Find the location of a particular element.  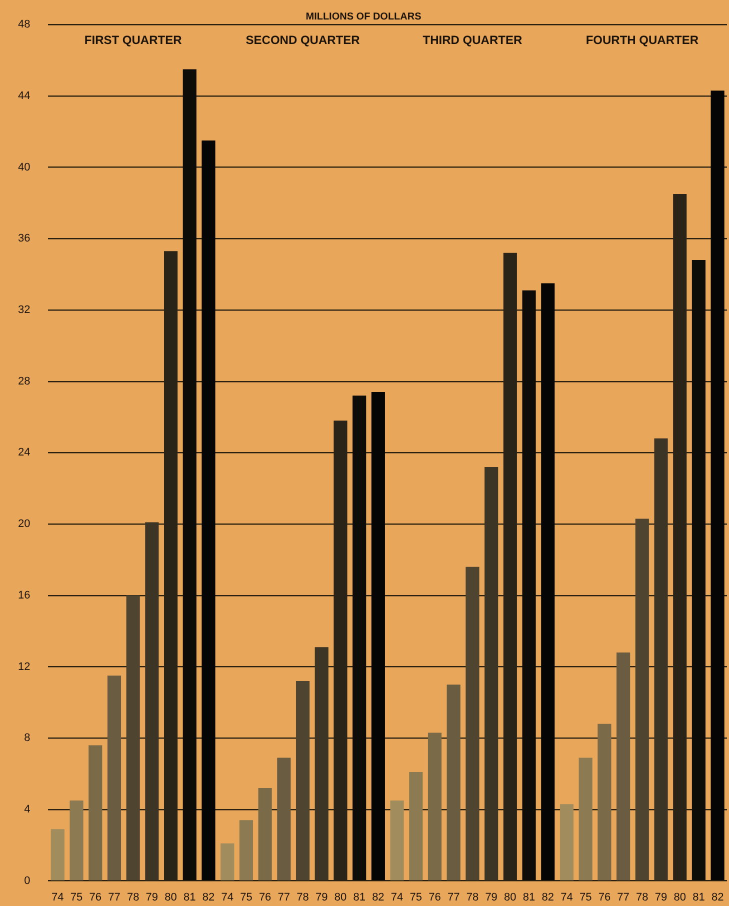

y-tick-label: 32 is located at coordinates (24, 310).